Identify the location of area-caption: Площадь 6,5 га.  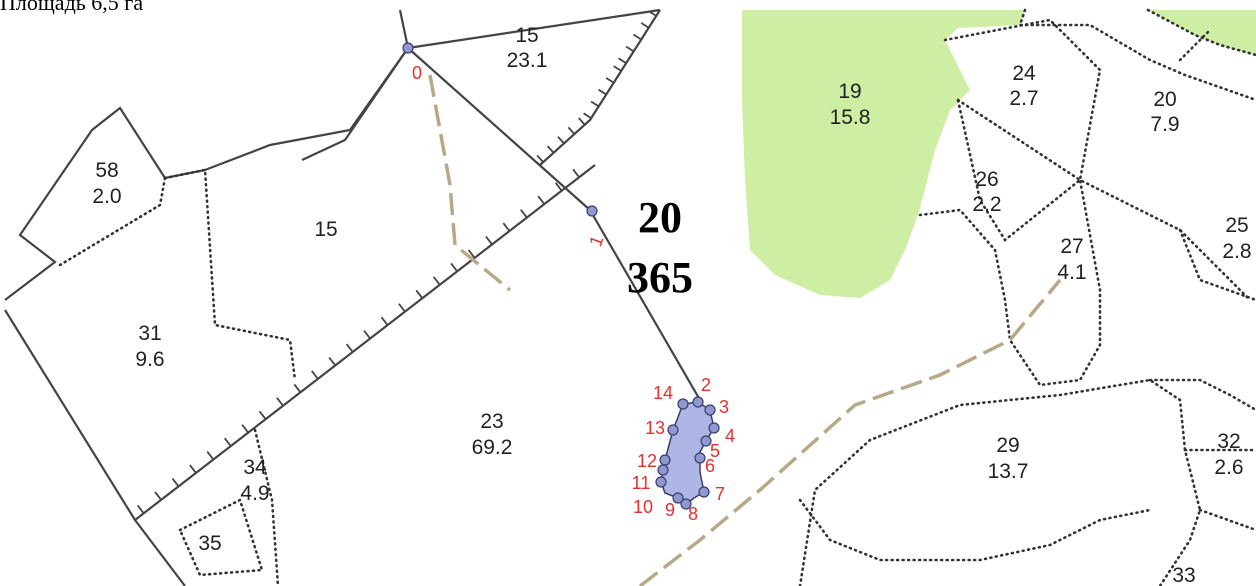
(72, 7).